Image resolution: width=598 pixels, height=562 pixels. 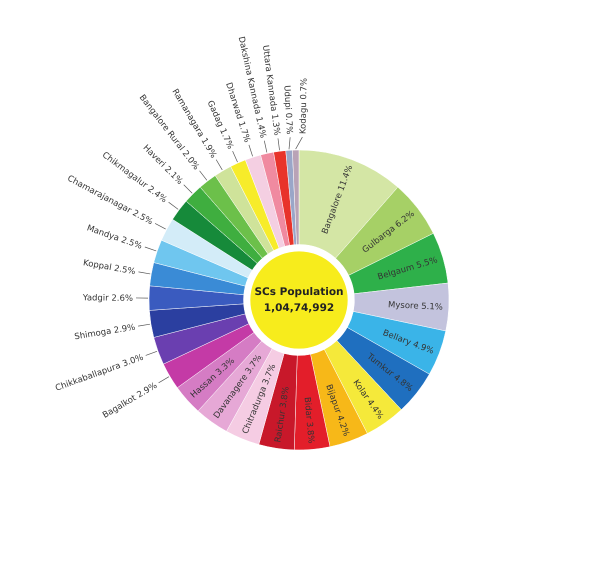 What do you see at coordinates (299, 292) in the screenshot?
I see `text: SCs Population` at bounding box center [299, 292].